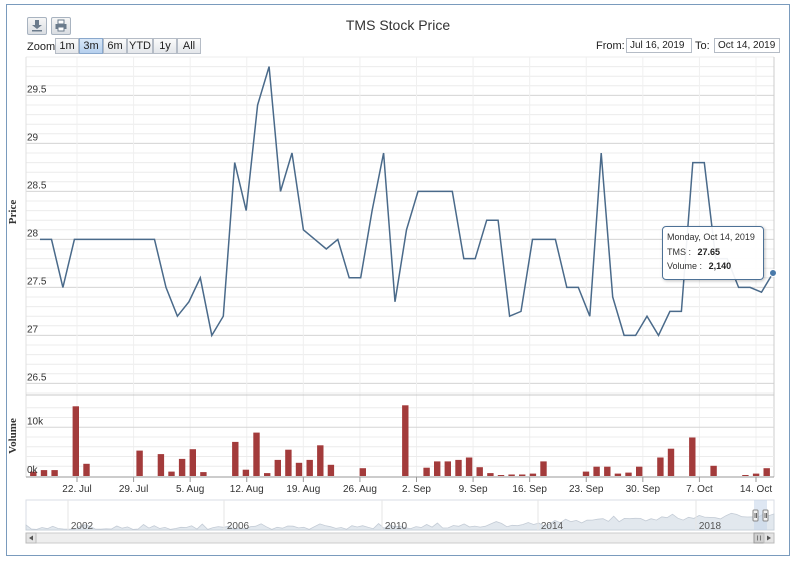  Describe the element at coordinates (33, 233) in the screenshot. I see `price-tick-label: 28` at that location.